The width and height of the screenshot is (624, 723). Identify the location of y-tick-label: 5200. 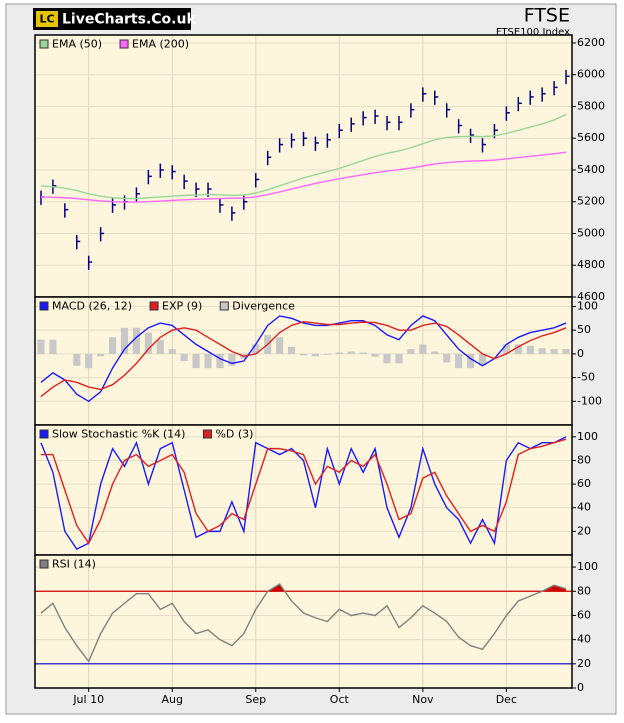
(591, 201).